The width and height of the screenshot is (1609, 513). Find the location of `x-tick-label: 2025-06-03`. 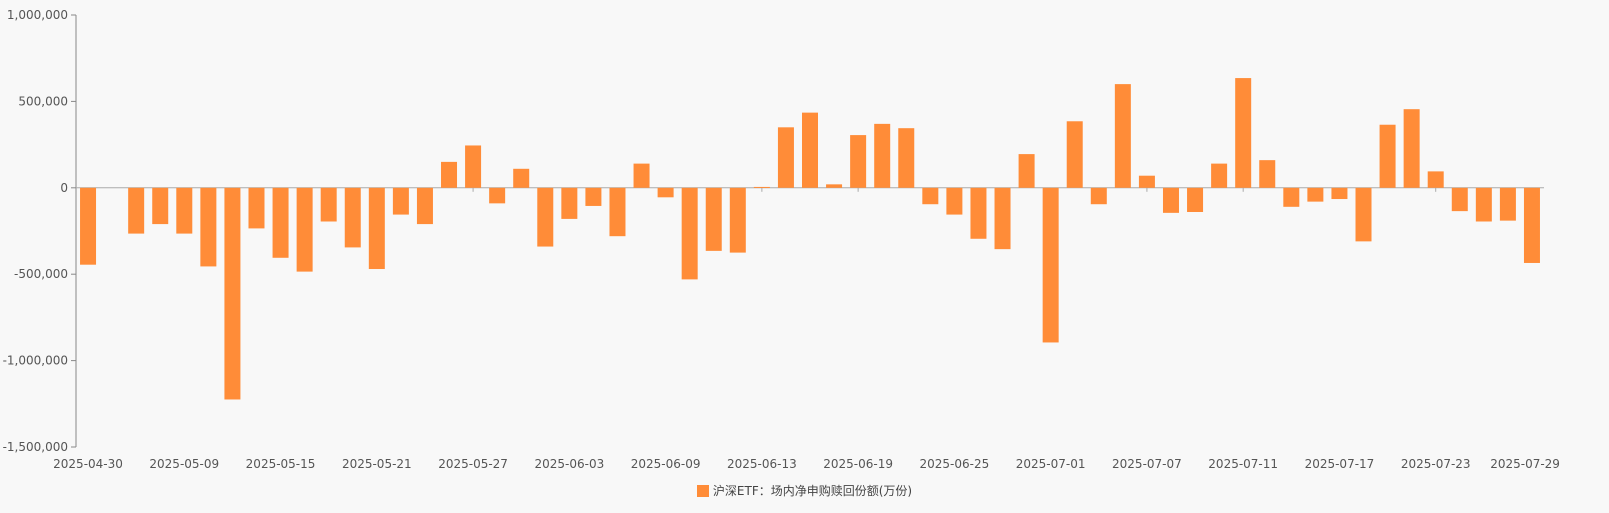

x-tick-label: 2025-06-03 is located at coordinates (569, 464).